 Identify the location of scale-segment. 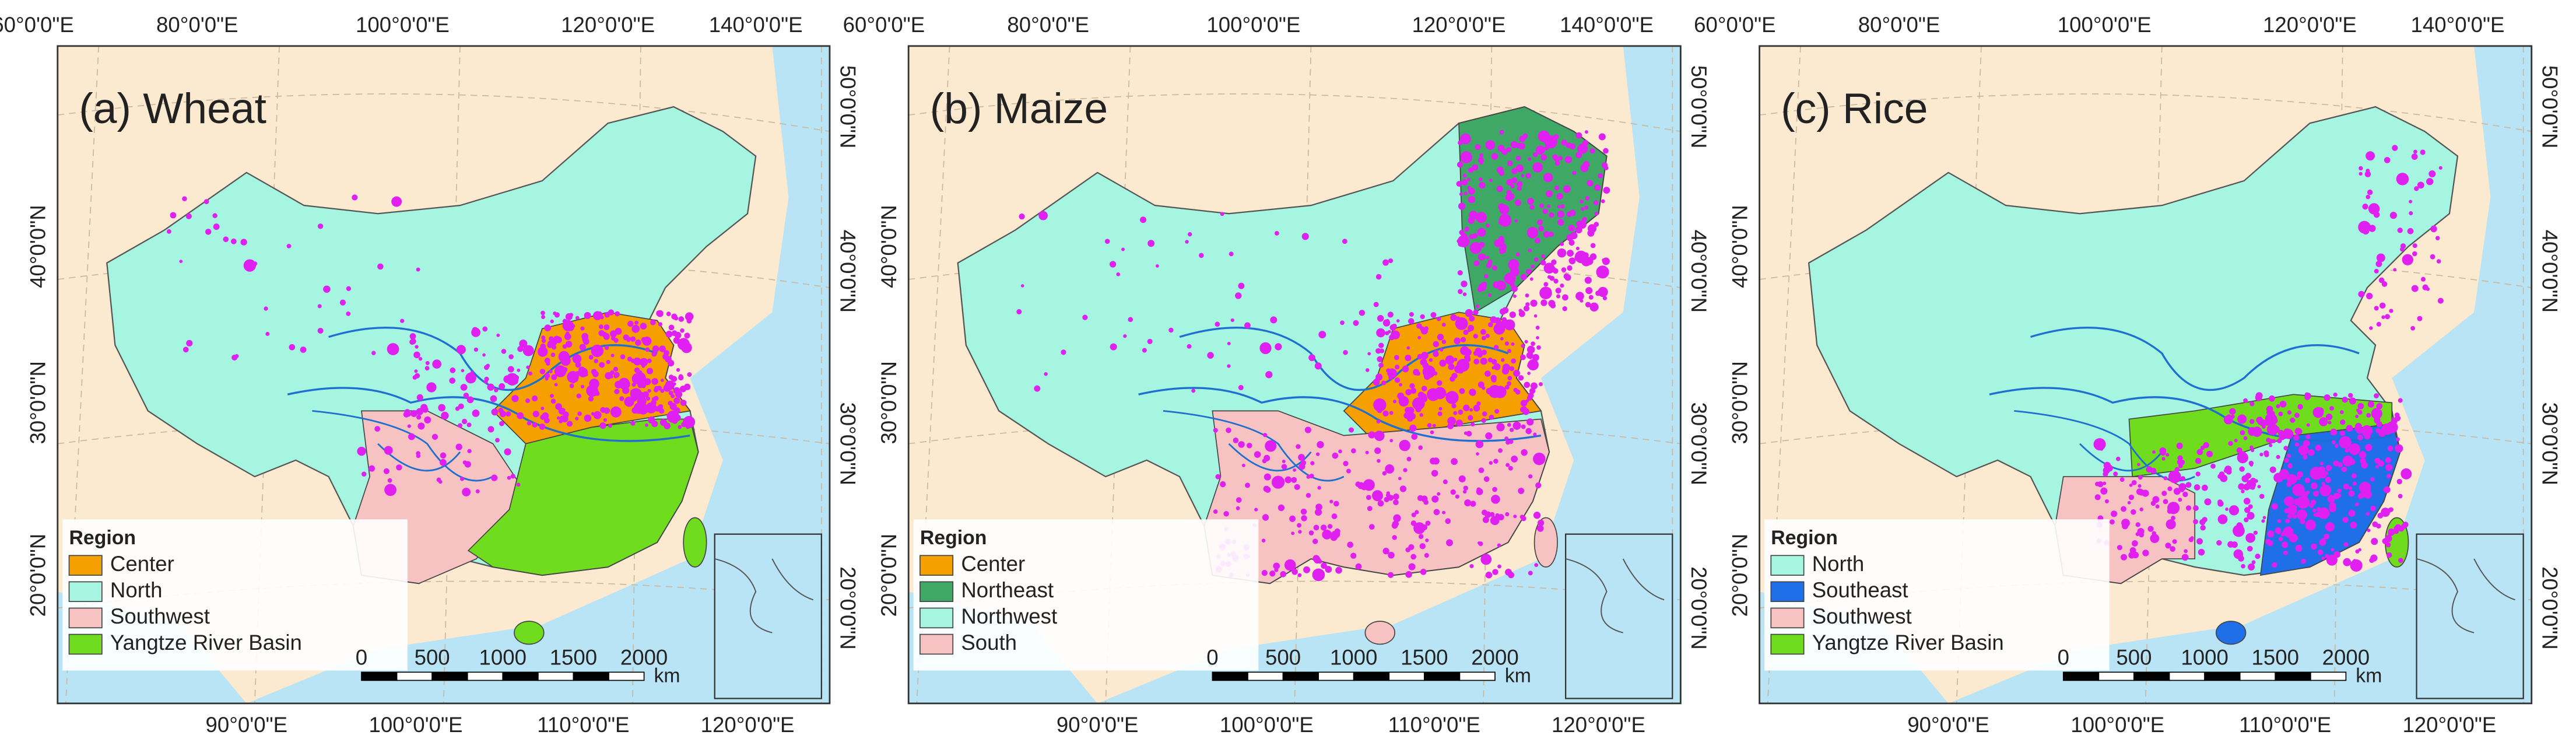
(1406, 676).